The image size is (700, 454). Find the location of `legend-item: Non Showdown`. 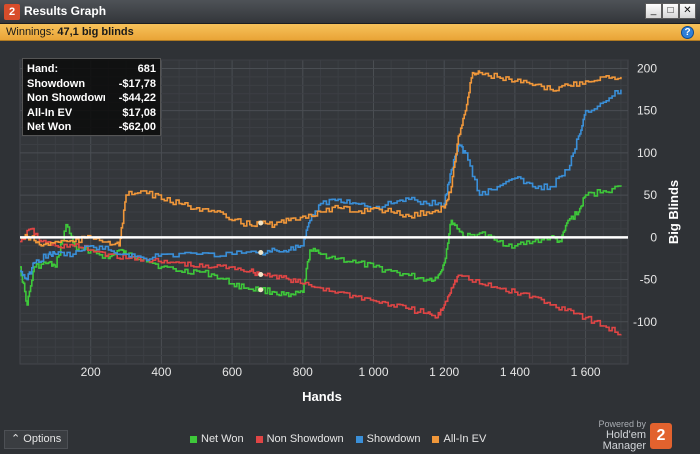

legend-item: Non Showdown is located at coordinates (299, 439).